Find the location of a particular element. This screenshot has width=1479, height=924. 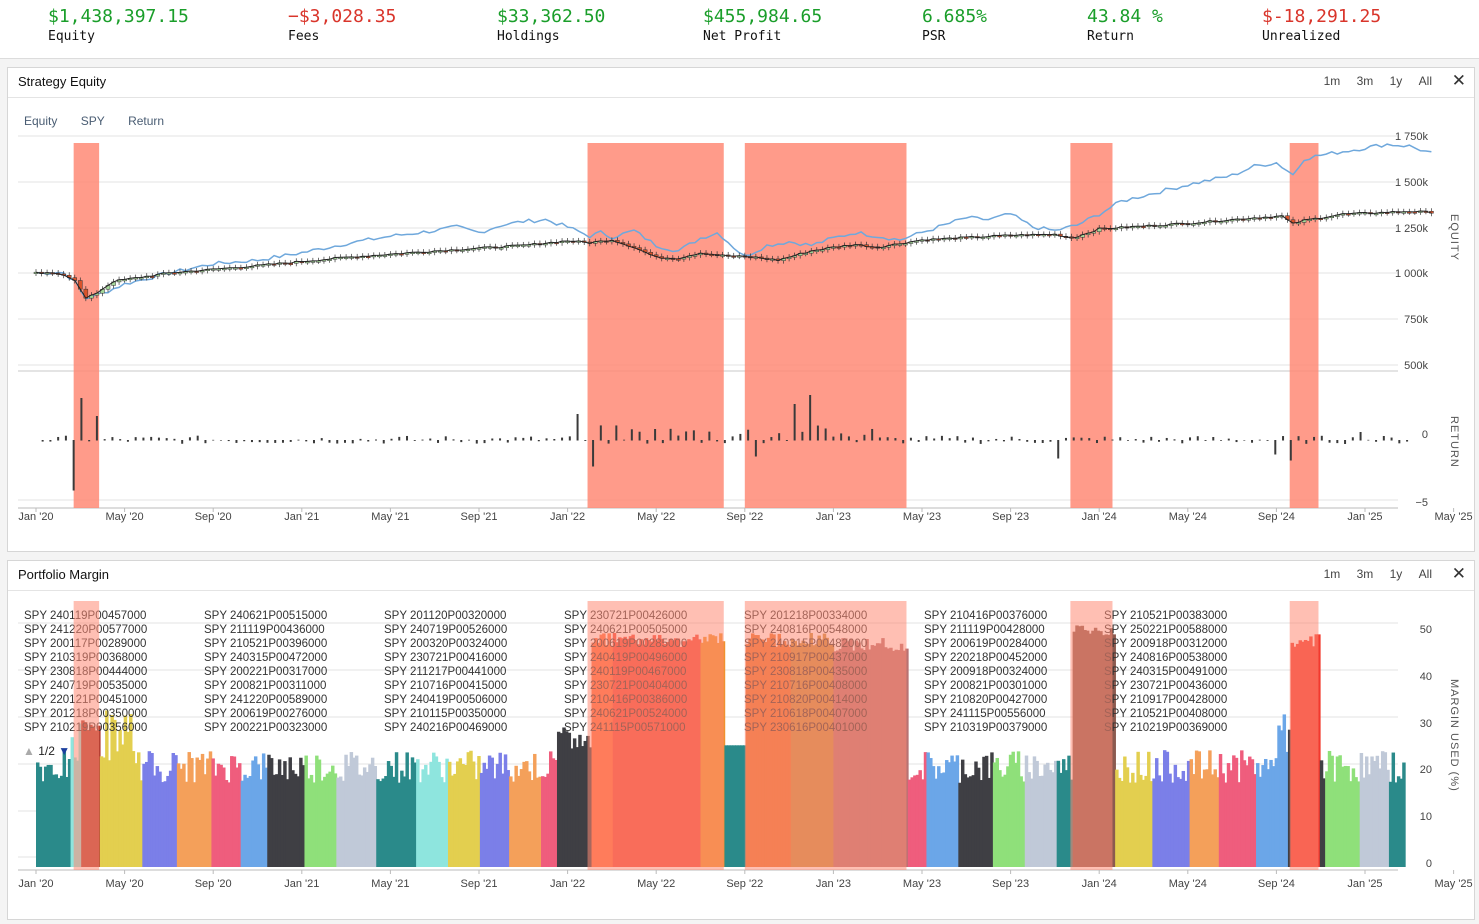

return-tick-0: 0 is located at coordinates (1425, 435).